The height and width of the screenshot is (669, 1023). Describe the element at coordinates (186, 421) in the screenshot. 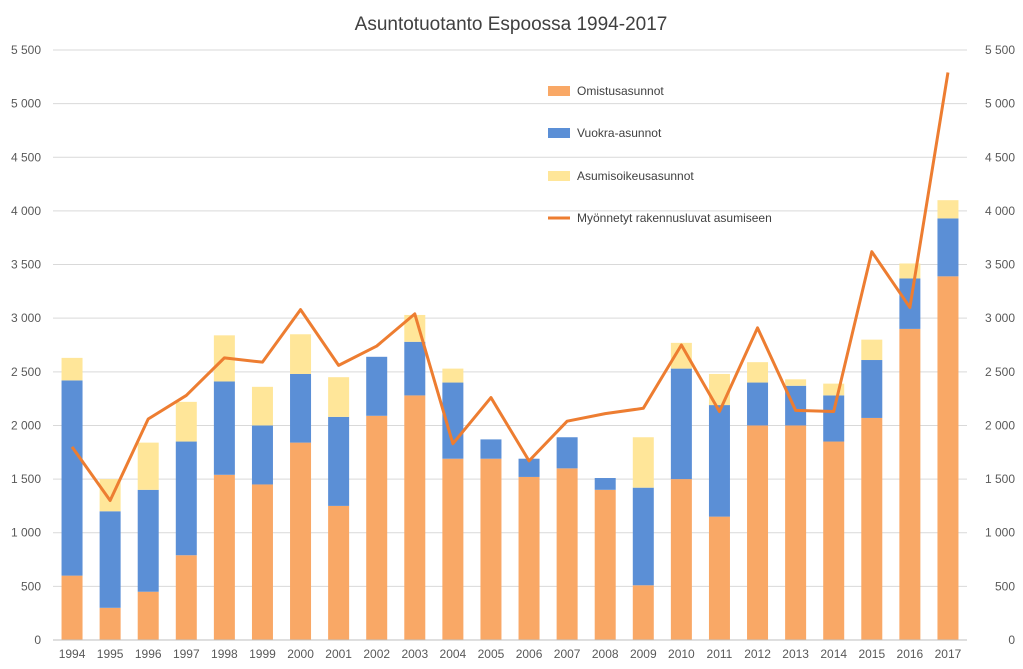

I see `bar-asumisoikeusasunnot-1997` at that location.